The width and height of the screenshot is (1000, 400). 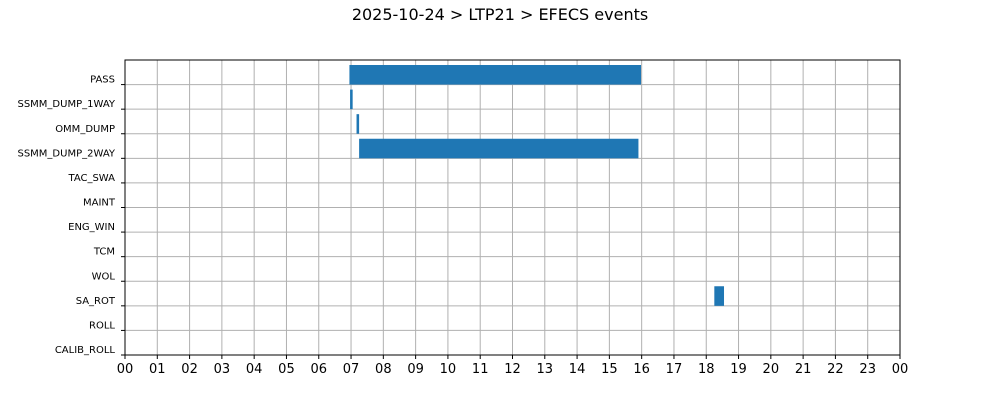 What do you see at coordinates (157, 369) in the screenshot?
I see `x-tick-label: 01` at bounding box center [157, 369].